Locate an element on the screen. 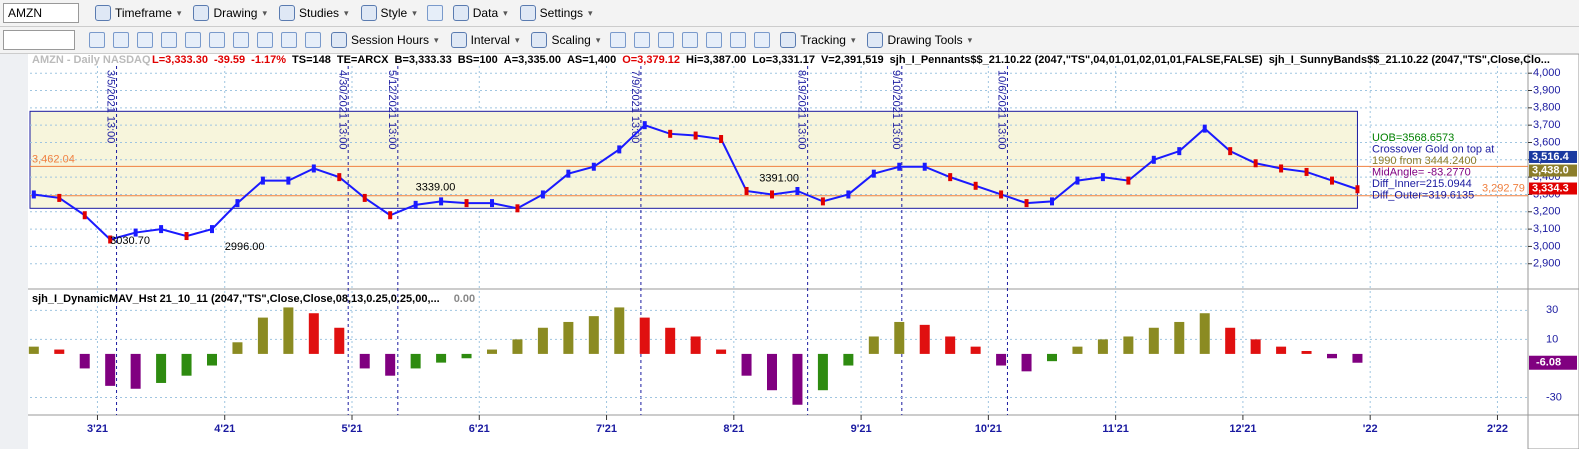 The height and width of the screenshot is (449, 1579). symbol-title: AMZN - Daily NASDAQ is located at coordinates (91, 60).